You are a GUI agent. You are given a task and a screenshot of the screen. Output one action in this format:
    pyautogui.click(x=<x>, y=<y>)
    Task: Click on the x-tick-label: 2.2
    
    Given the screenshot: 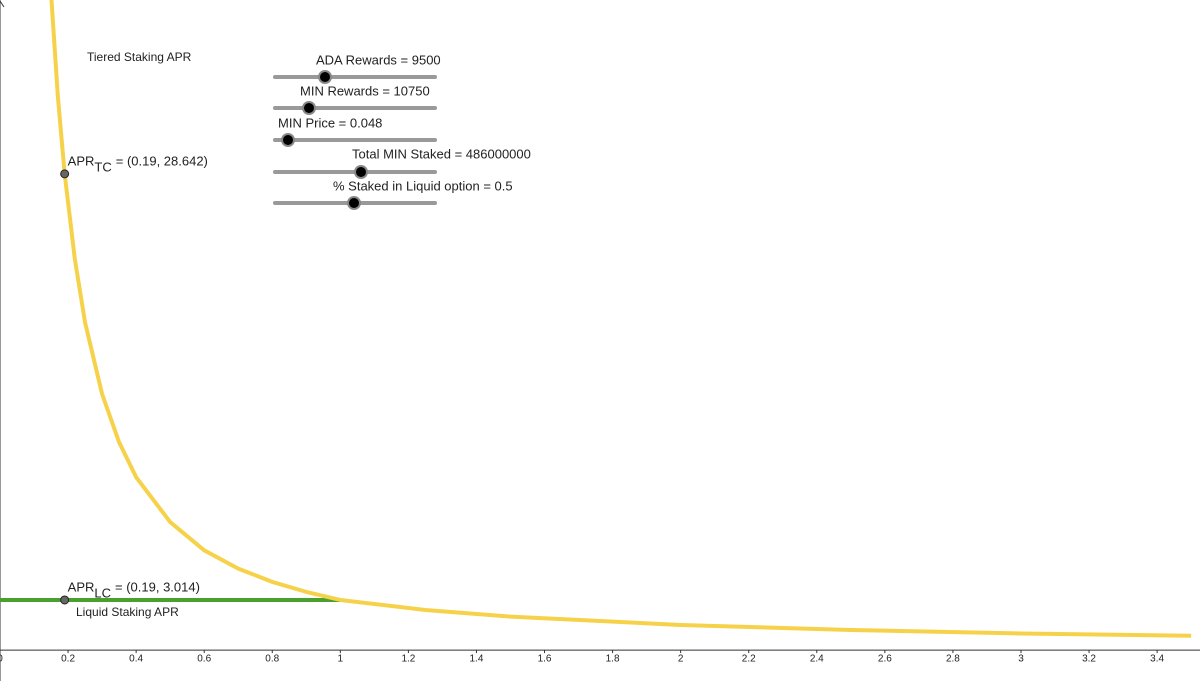 What is the action you would take?
    pyautogui.click(x=749, y=659)
    